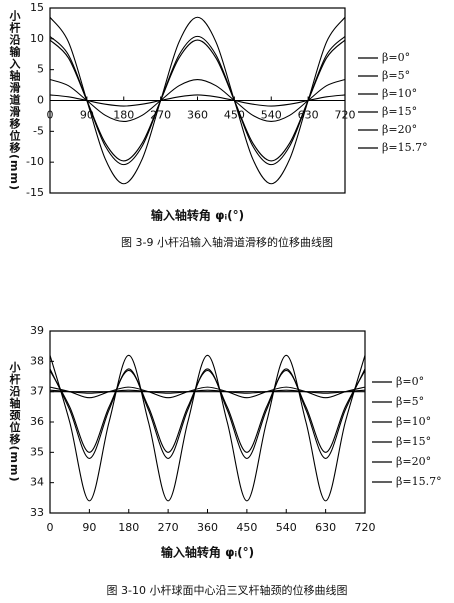  What do you see at coordinates (227, 590) in the screenshot?
I see `caption: 图 3-10 小杆球面中心沿三叉杆轴颈的位移曲线图` at bounding box center [227, 590].